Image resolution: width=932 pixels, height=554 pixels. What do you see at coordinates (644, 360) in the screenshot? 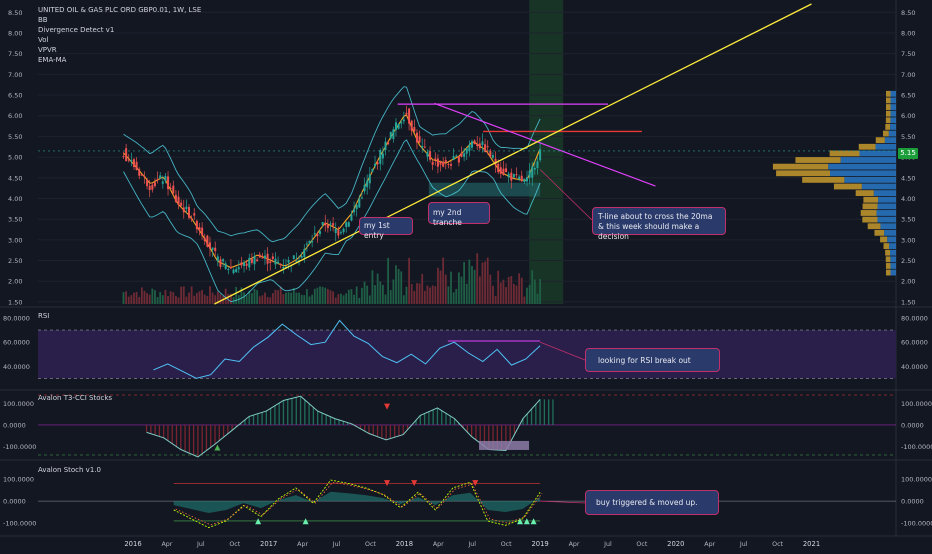
I see `note-rsi-text: looking for RSI break out` at bounding box center [644, 360].